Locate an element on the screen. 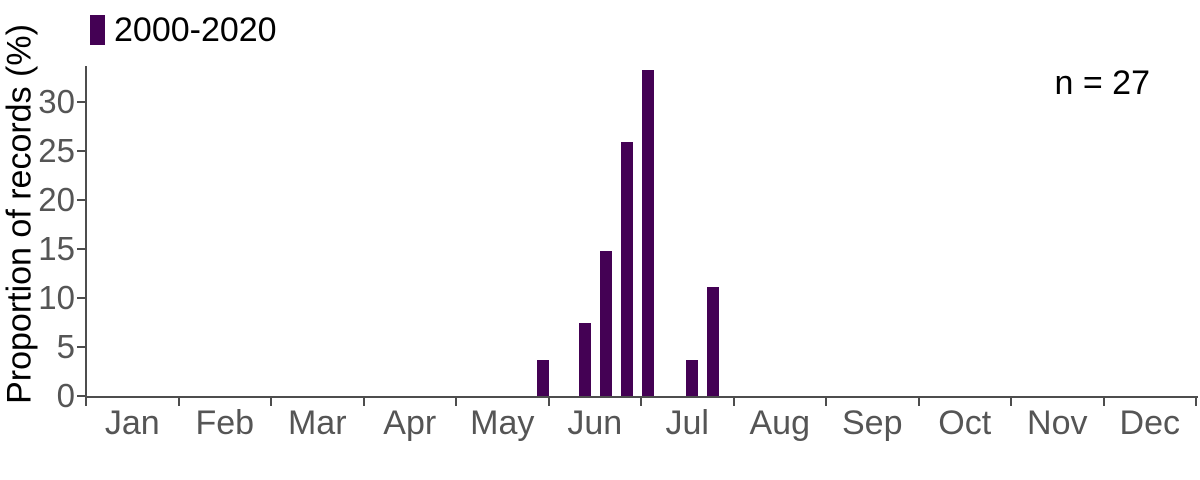  y-axis-tick-label: 5 is located at coordinates (65, 346).